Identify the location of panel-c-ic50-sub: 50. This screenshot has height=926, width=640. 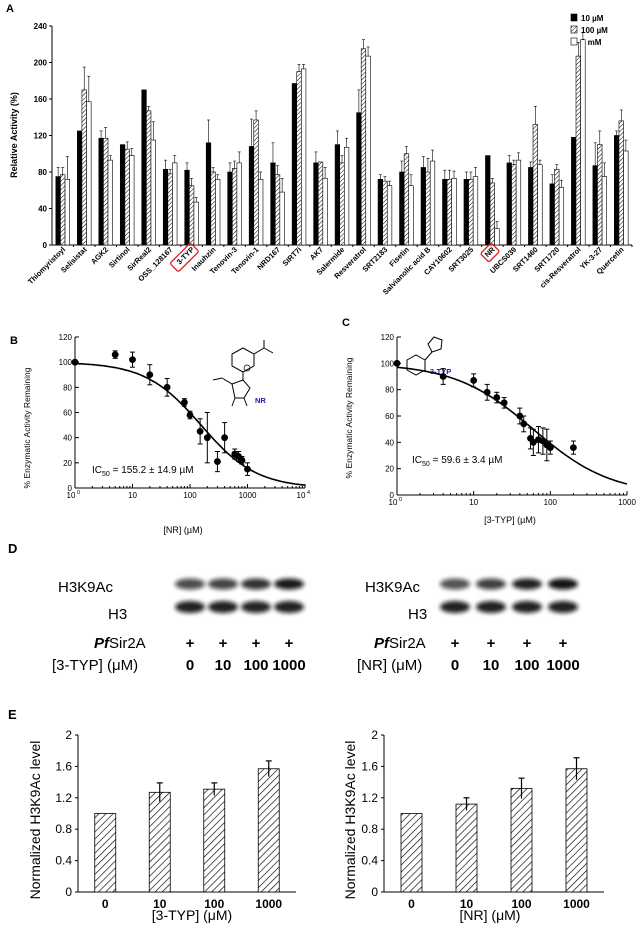
(426, 464).